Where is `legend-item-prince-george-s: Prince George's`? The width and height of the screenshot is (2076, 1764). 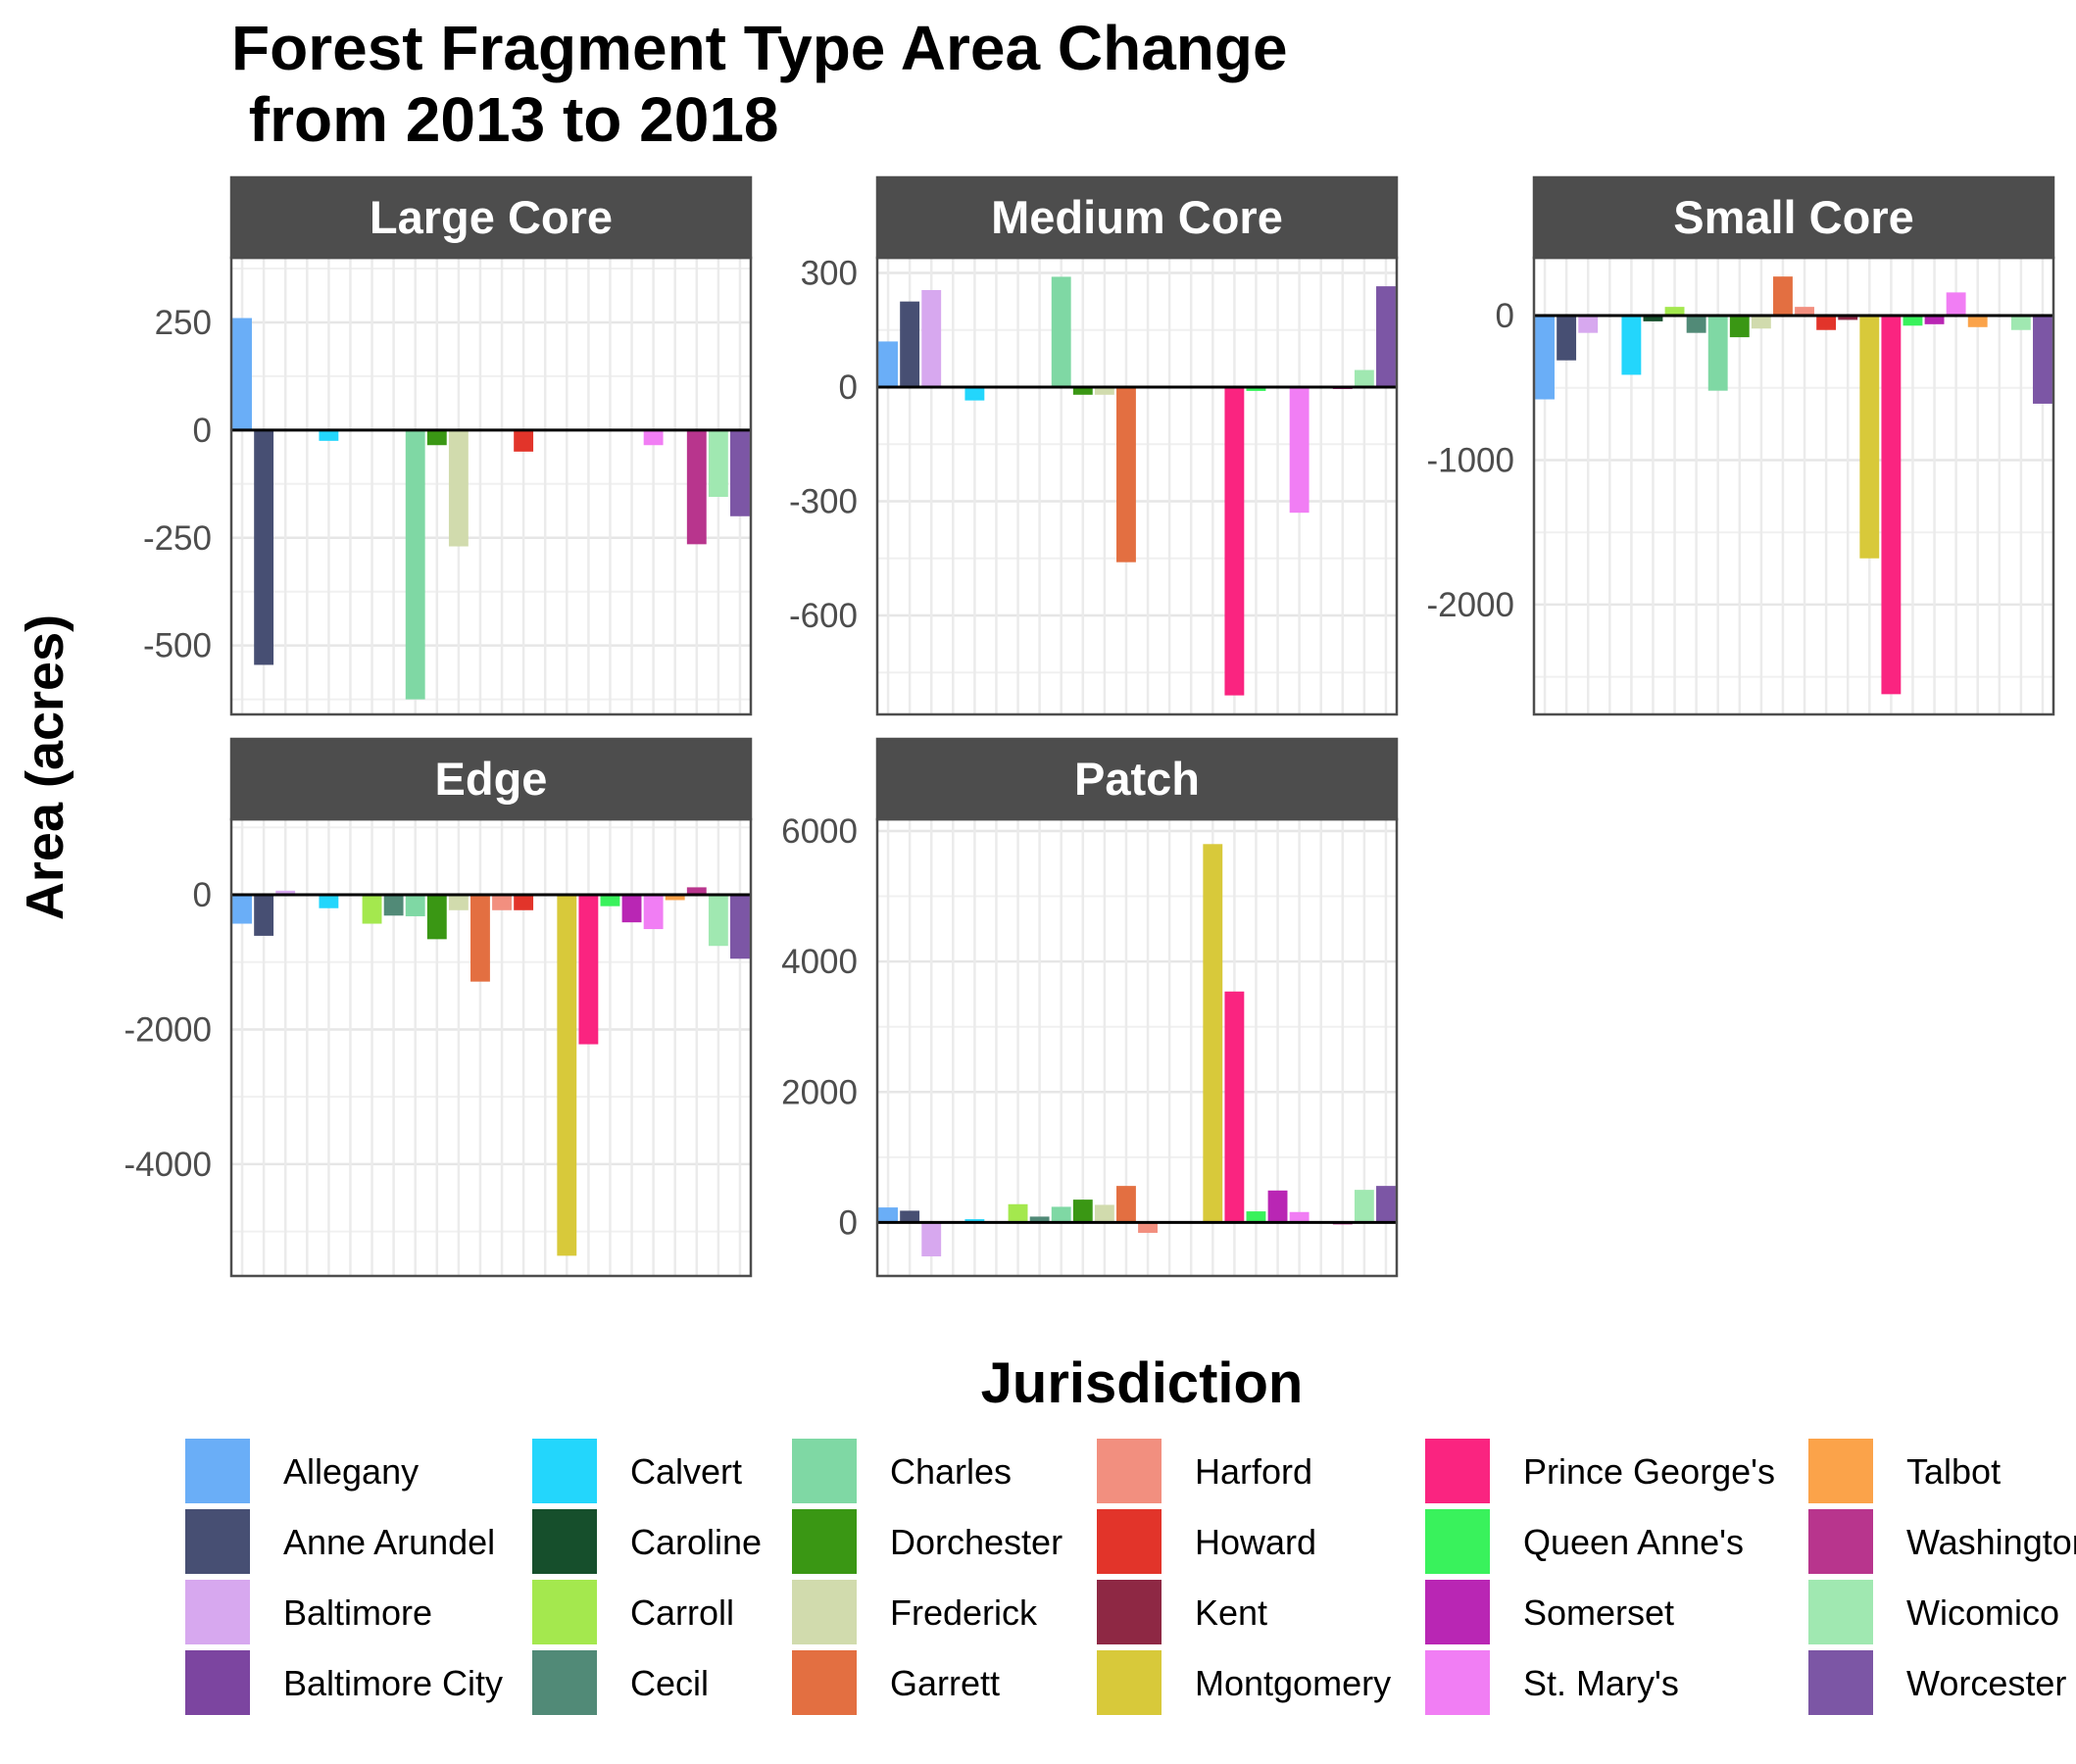
legend-item-prince-george-s: Prince George's is located at coordinates (1600, 1471).